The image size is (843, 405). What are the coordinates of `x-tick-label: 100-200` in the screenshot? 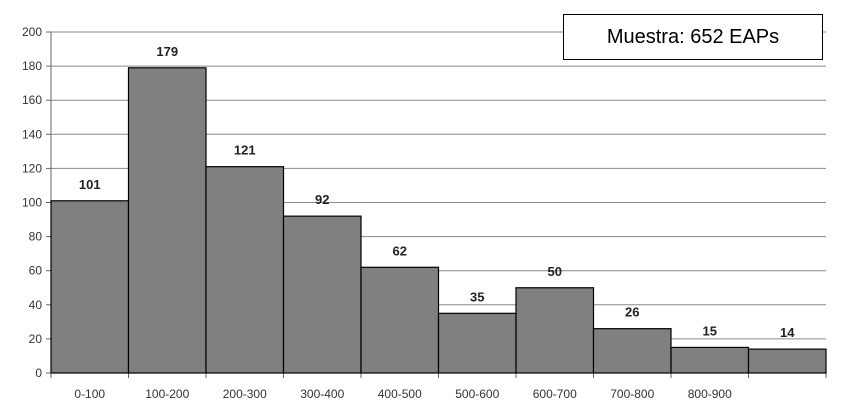 It's located at (167, 394).